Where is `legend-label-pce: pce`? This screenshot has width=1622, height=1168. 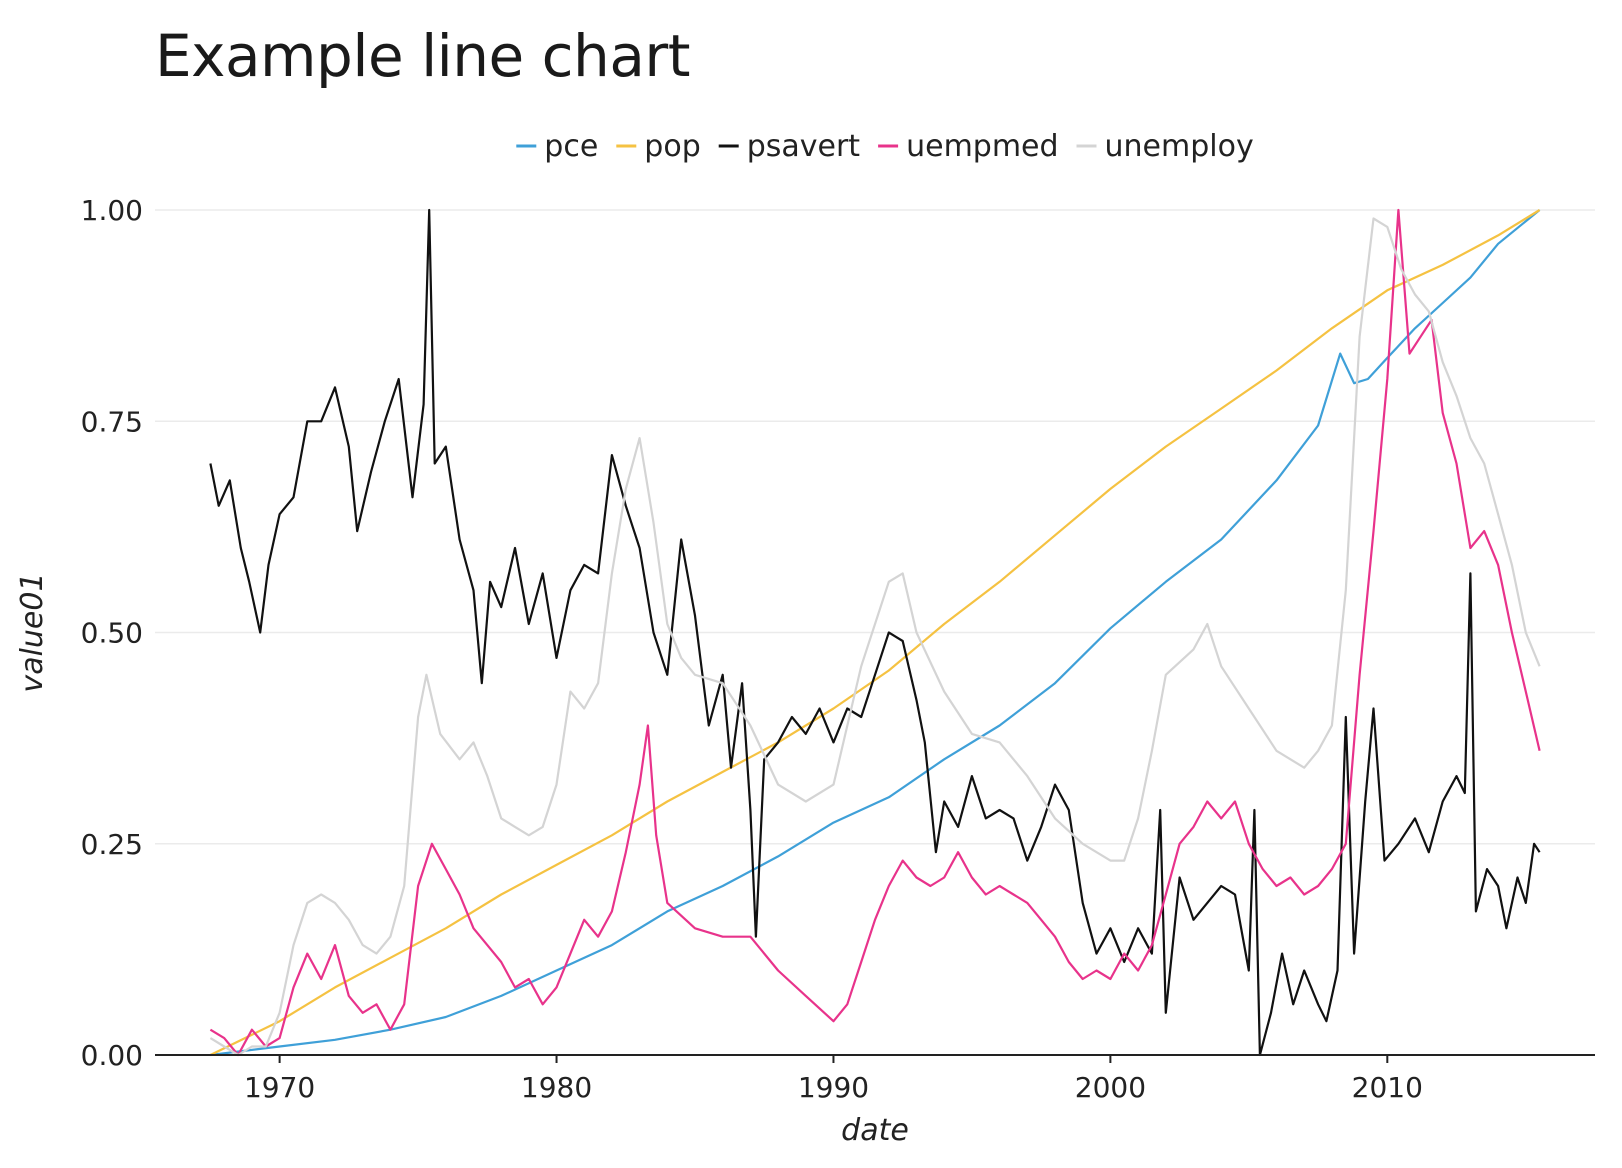 legend-label-pce: pce is located at coordinates (571, 146).